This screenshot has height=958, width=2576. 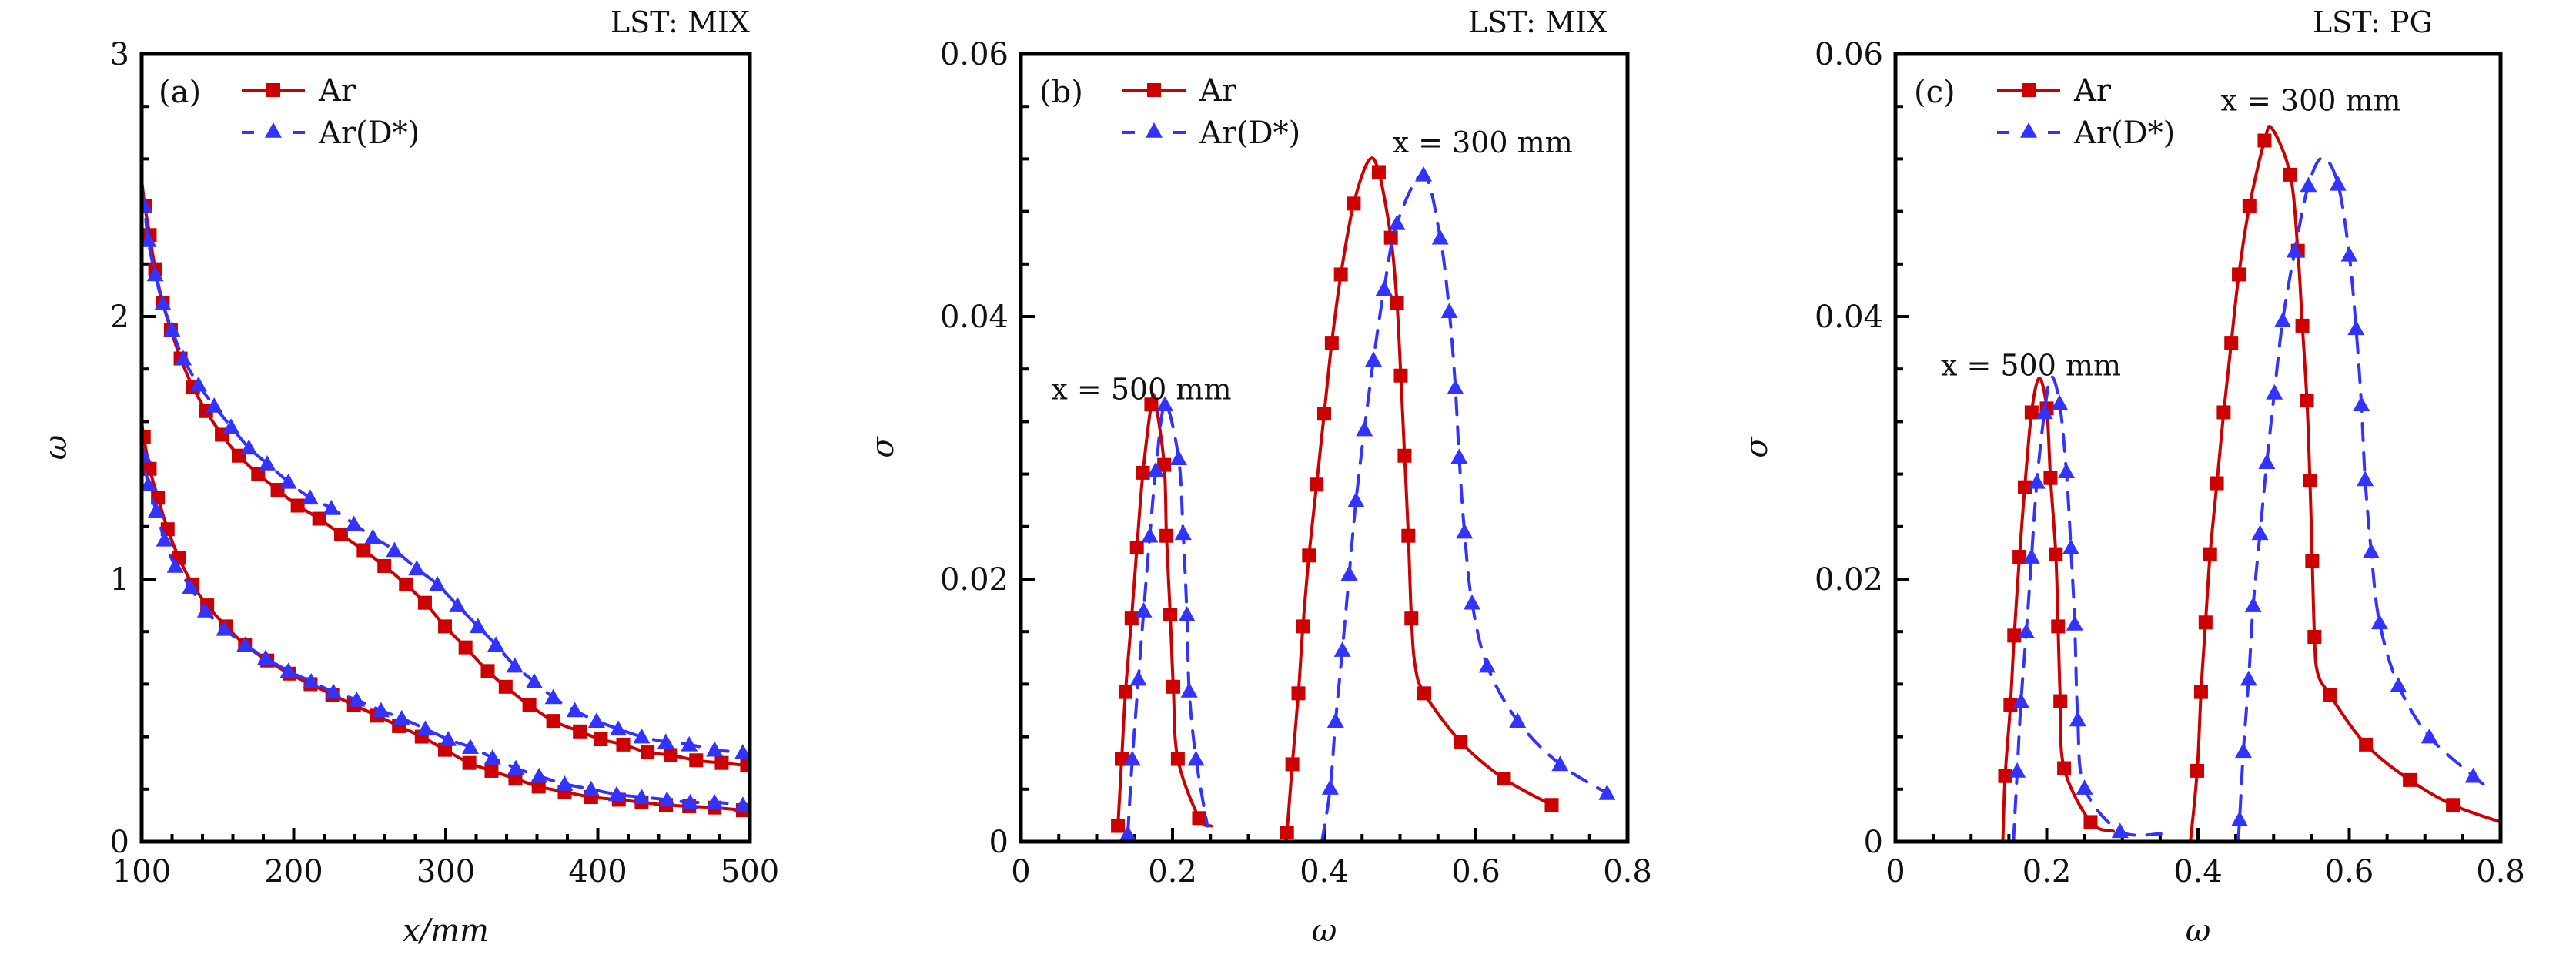 I want to click on legend-label: Ar(D*), so click(x=2124, y=133).